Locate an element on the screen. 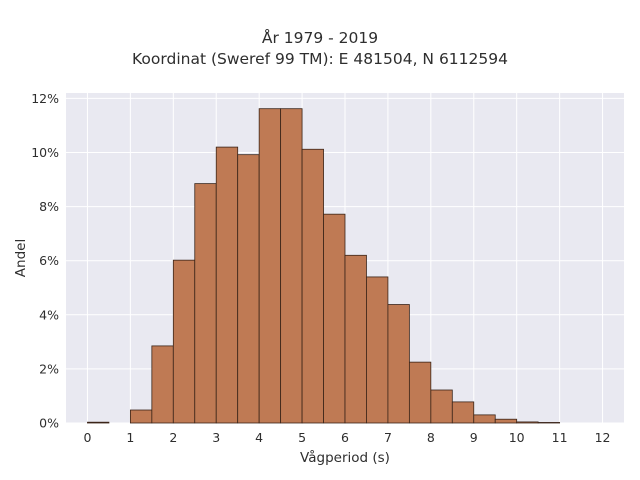 Image resolution: width=640 pixels, height=480 pixels. x-tick-label: 11 is located at coordinates (560, 437).